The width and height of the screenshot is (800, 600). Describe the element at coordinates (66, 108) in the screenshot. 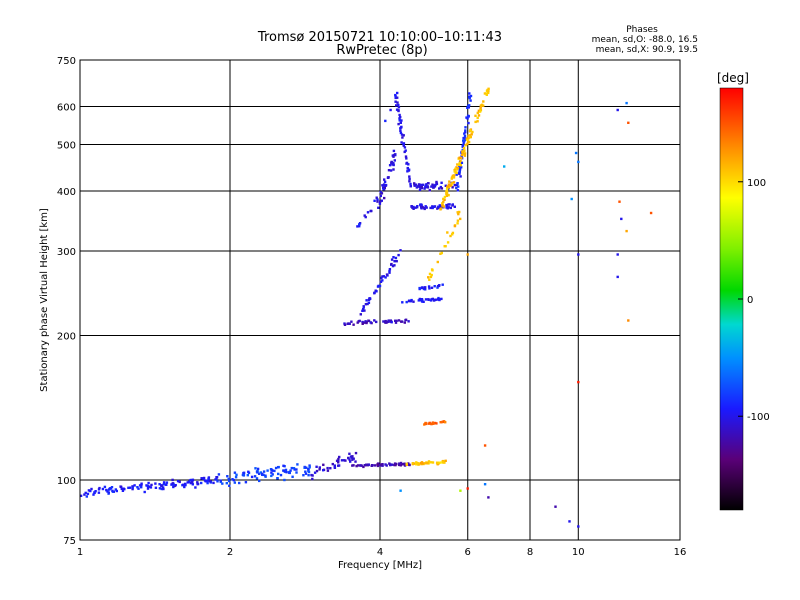

I see `y-tick-label: 600` at that location.